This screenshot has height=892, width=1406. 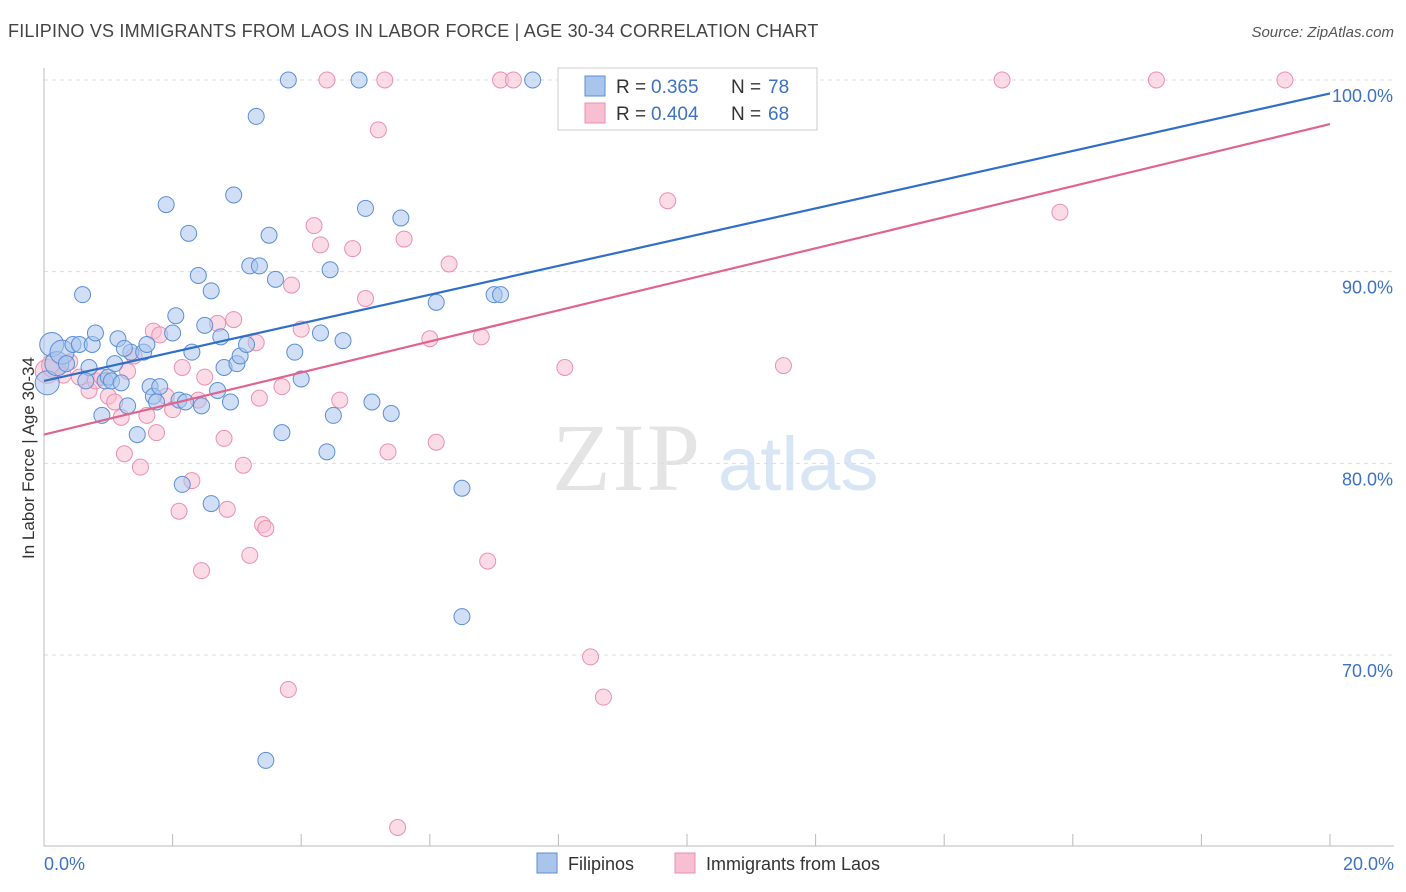 What do you see at coordinates (595, 113) in the screenshot?
I see `legend-swatch-laos` at bounding box center [595, 113].